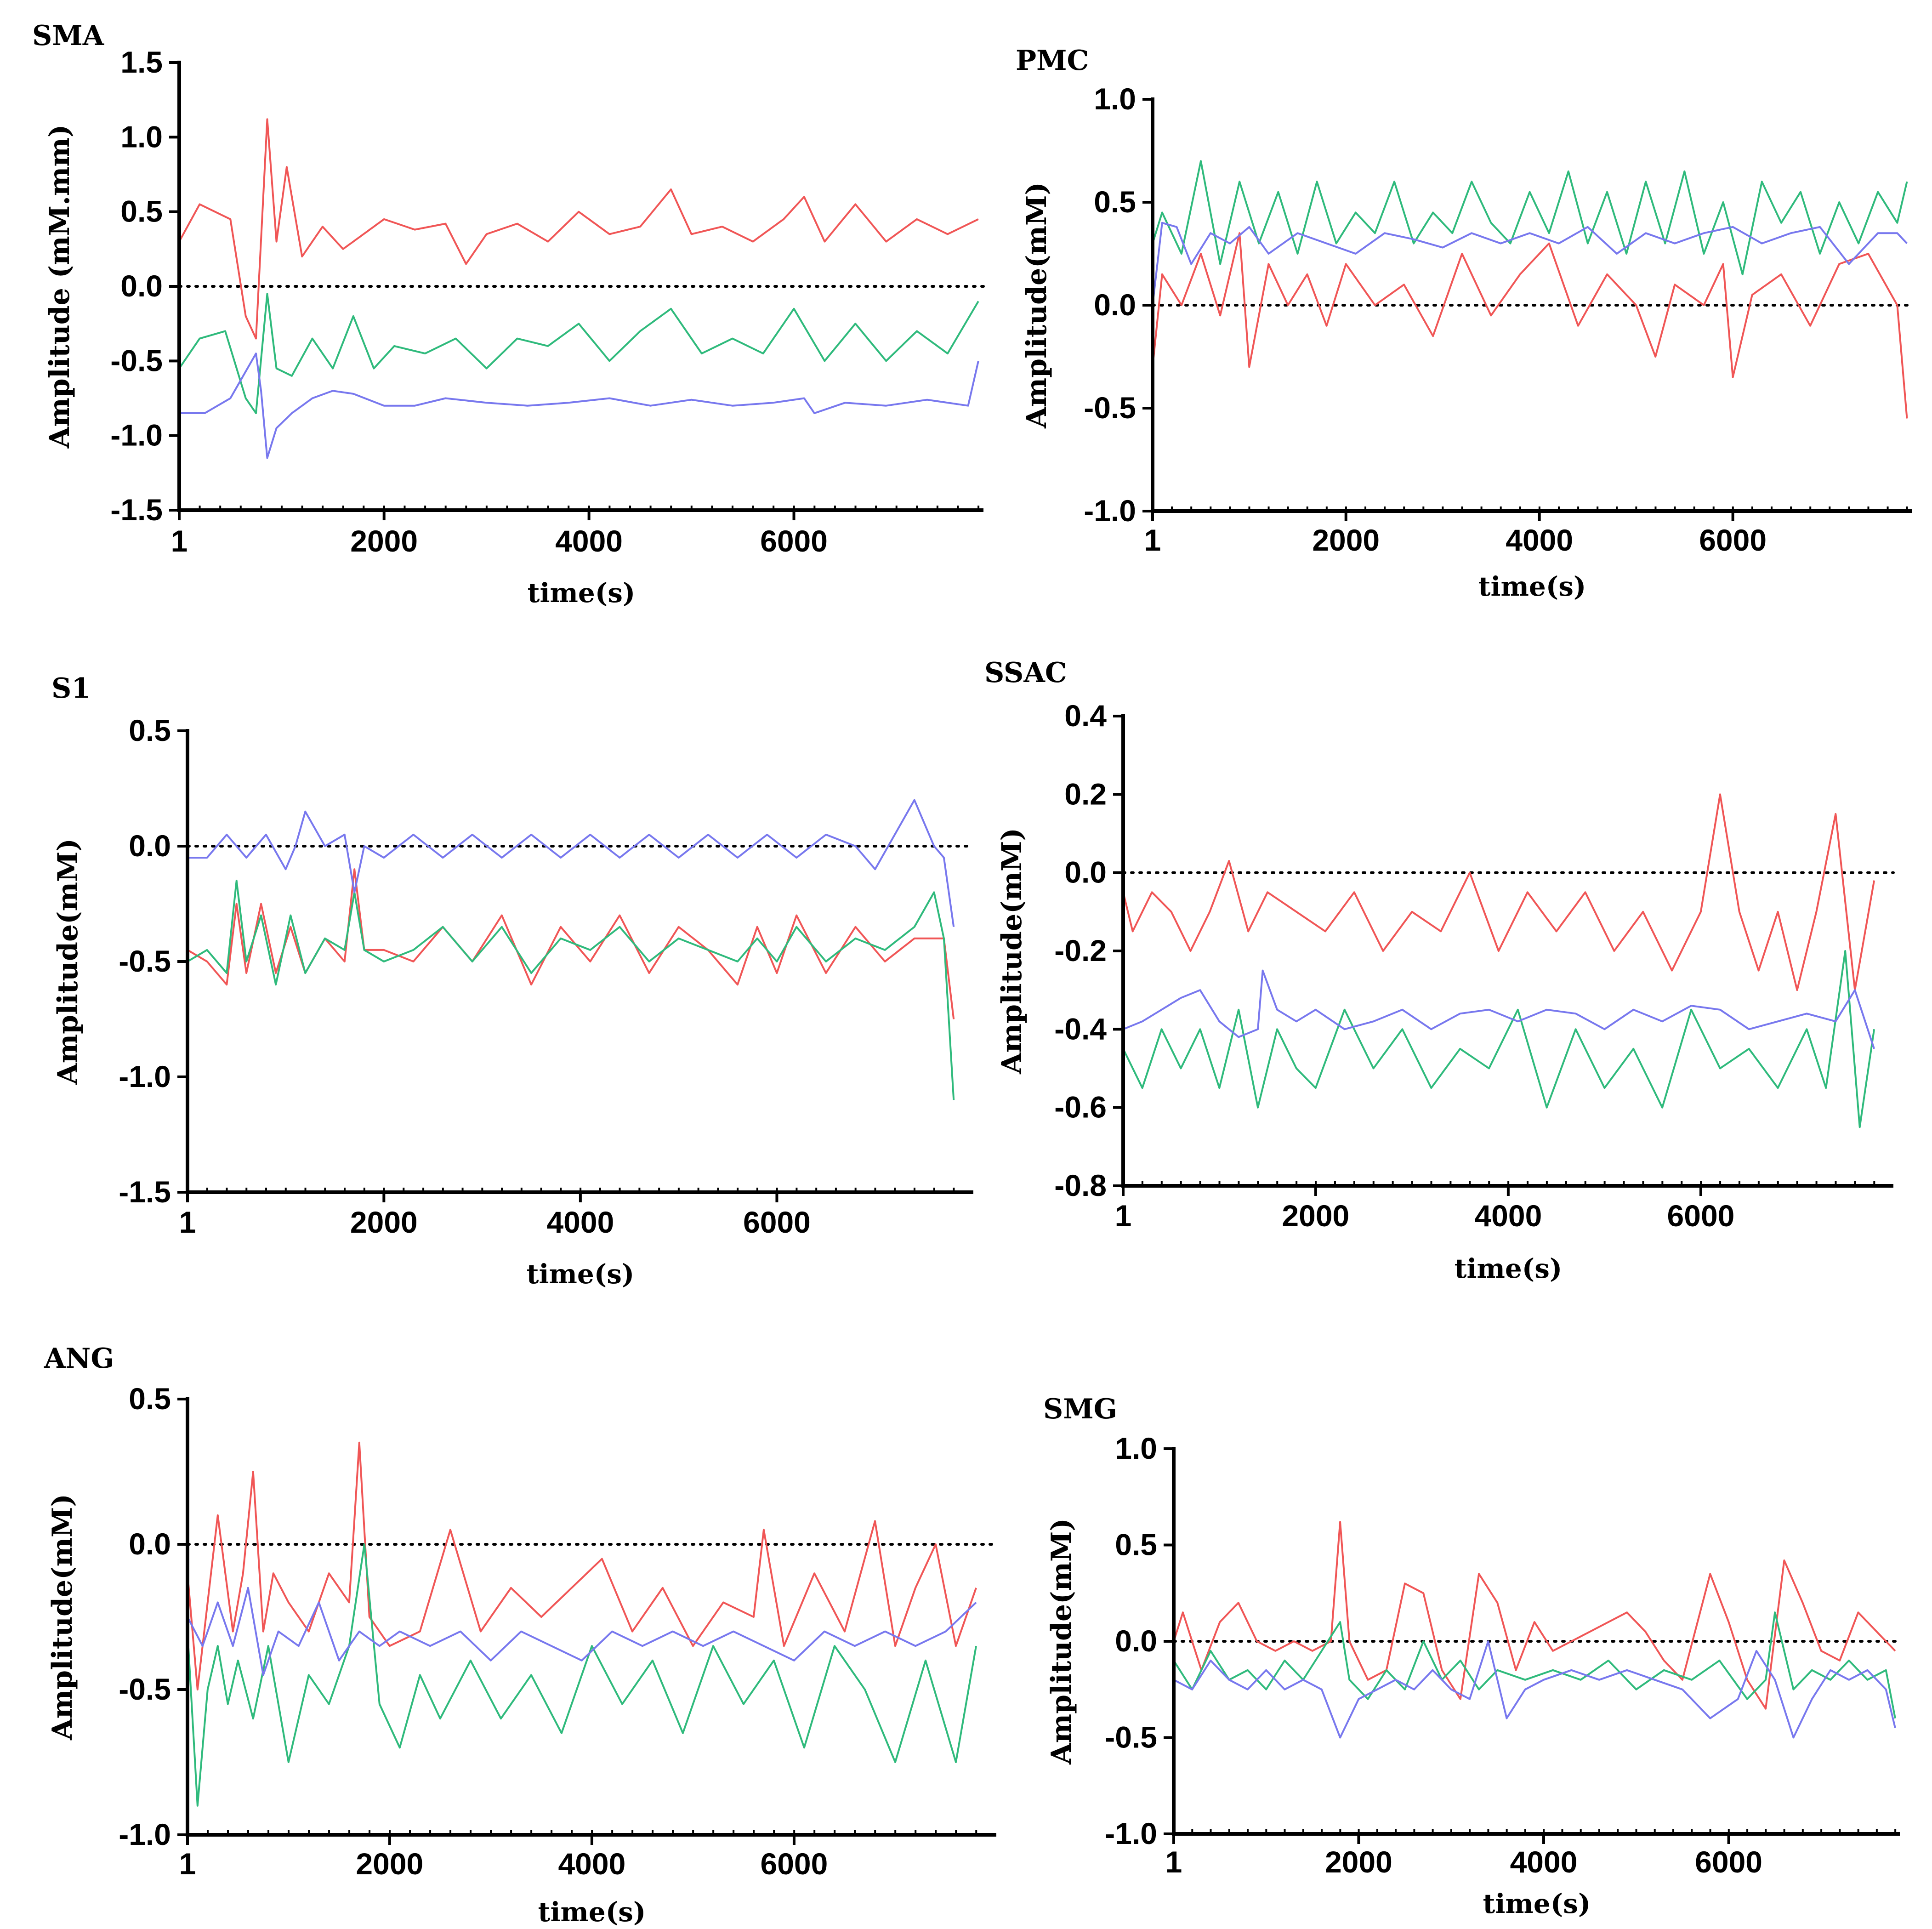 Image resolution: width=1932 pixels, height=1929 pixels. What do you see at coordinates (71, 688) in the screenshot?
I see `panel-title: S1` at bounding box center [71, 688].